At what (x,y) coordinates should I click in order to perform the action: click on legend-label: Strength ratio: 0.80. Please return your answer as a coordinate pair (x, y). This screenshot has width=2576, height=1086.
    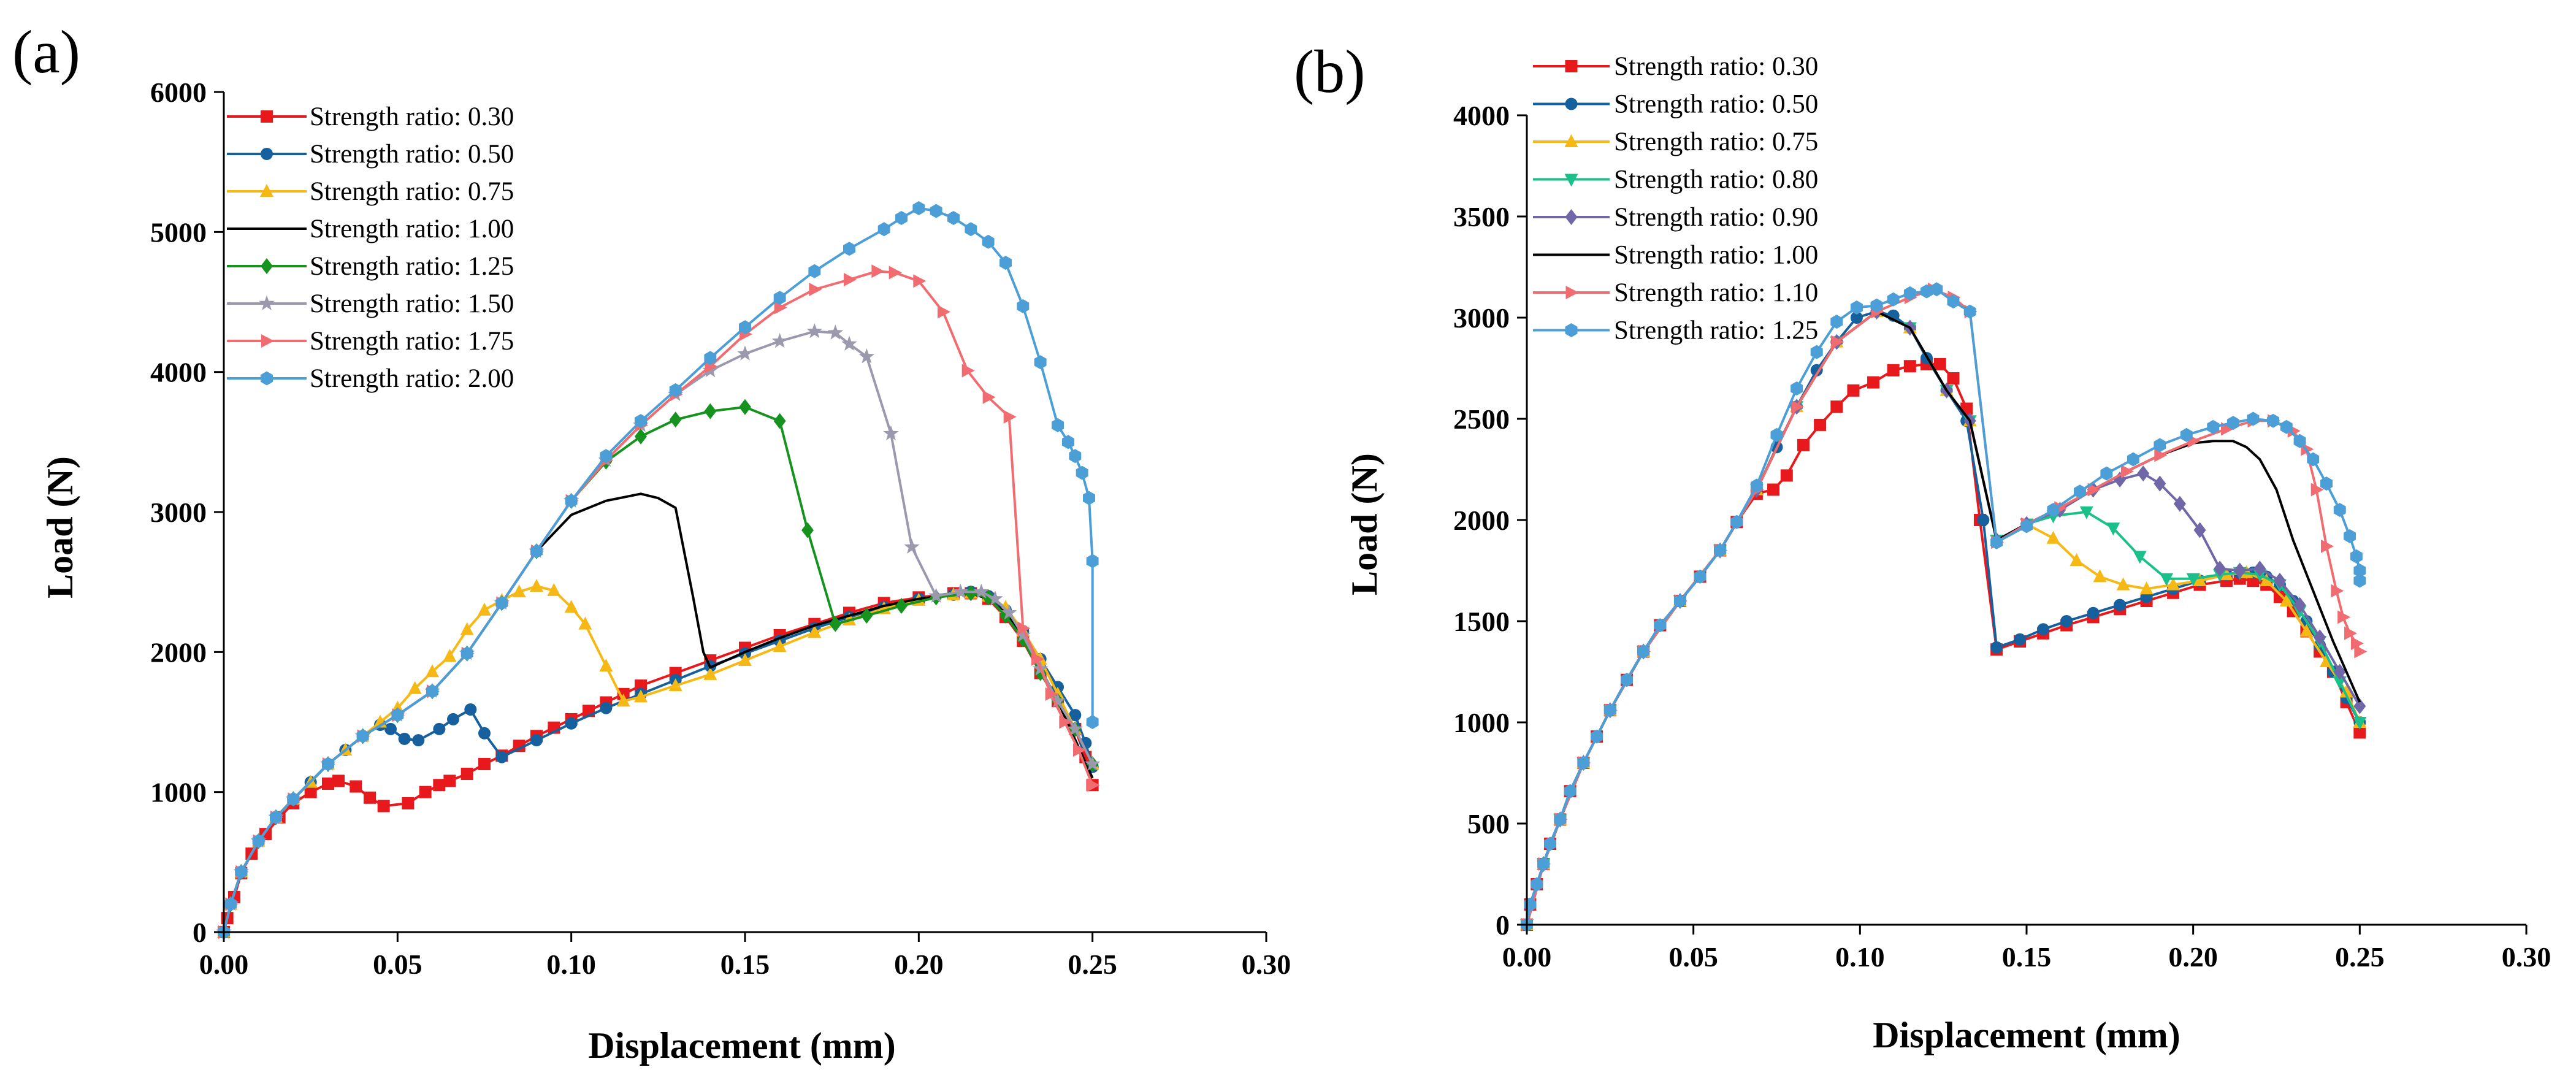
    Looking at the image, I should click on (1716, 180).